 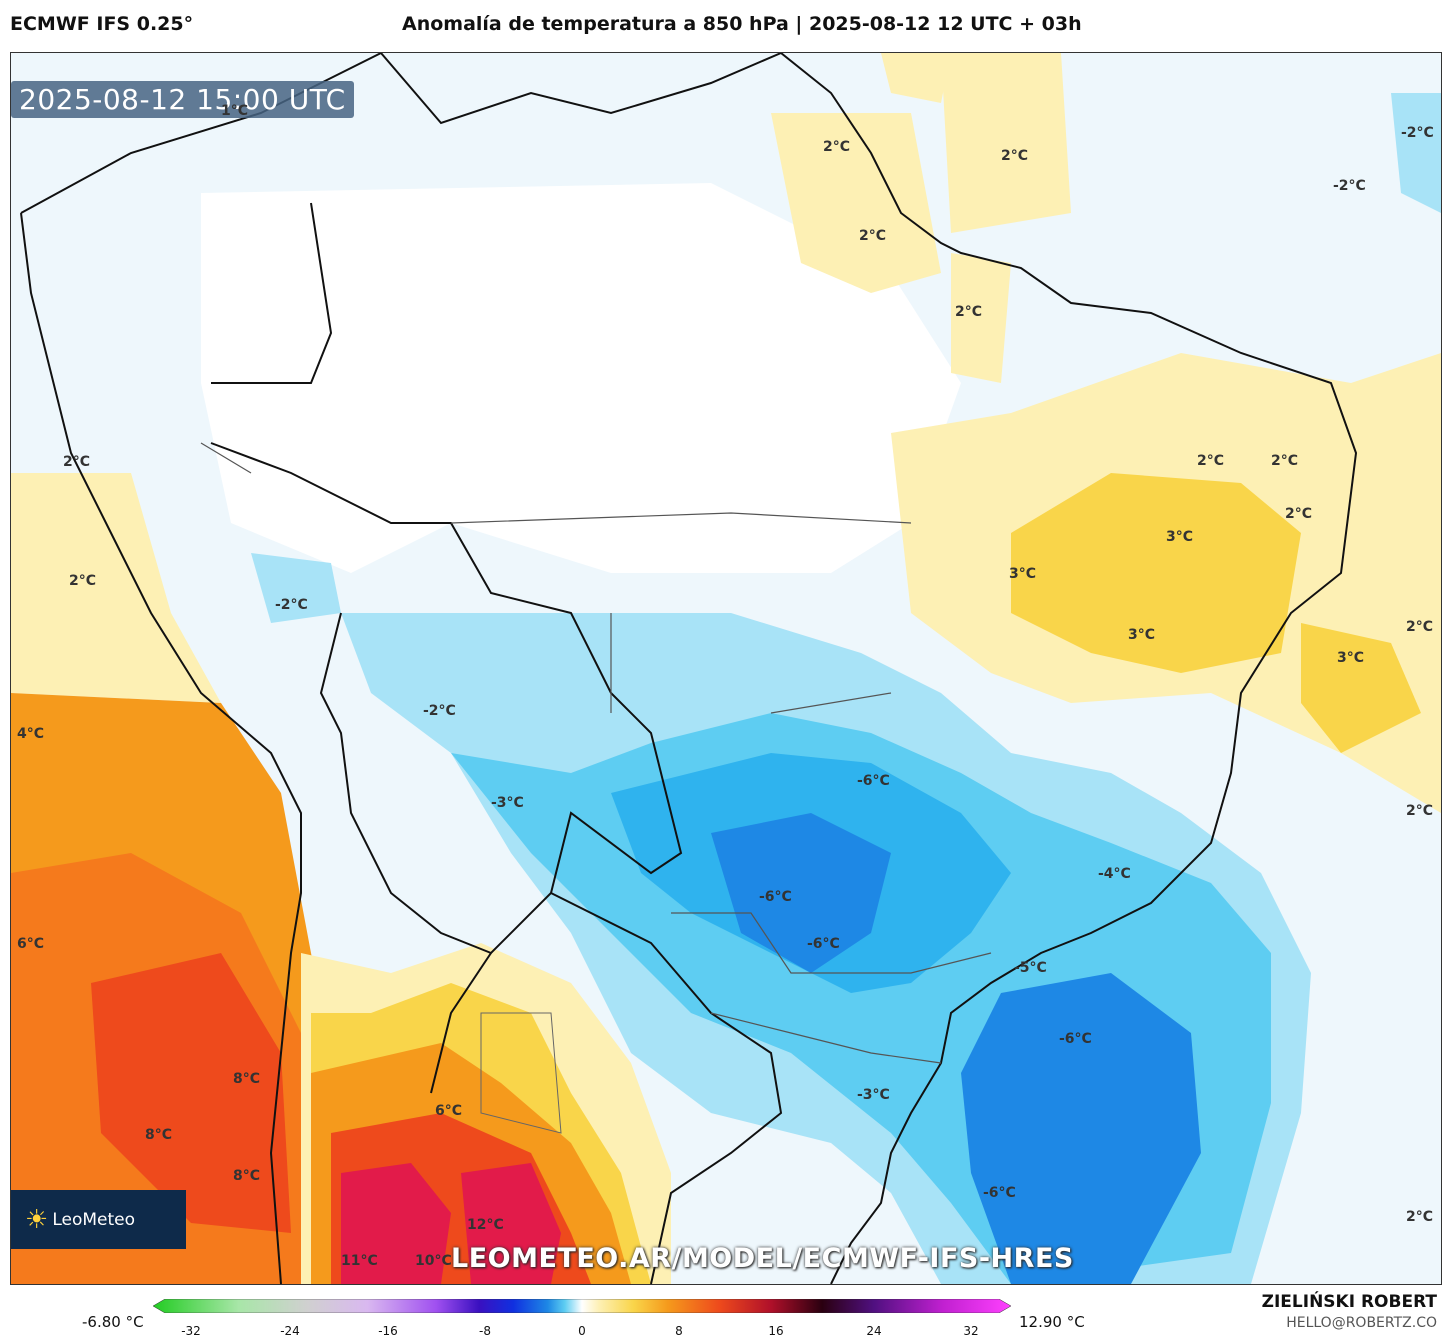 What do you see at coordinates (485, 1225) in the screenshot?
I see `contour-label: 12°C` at bounding box center [485, 1225].